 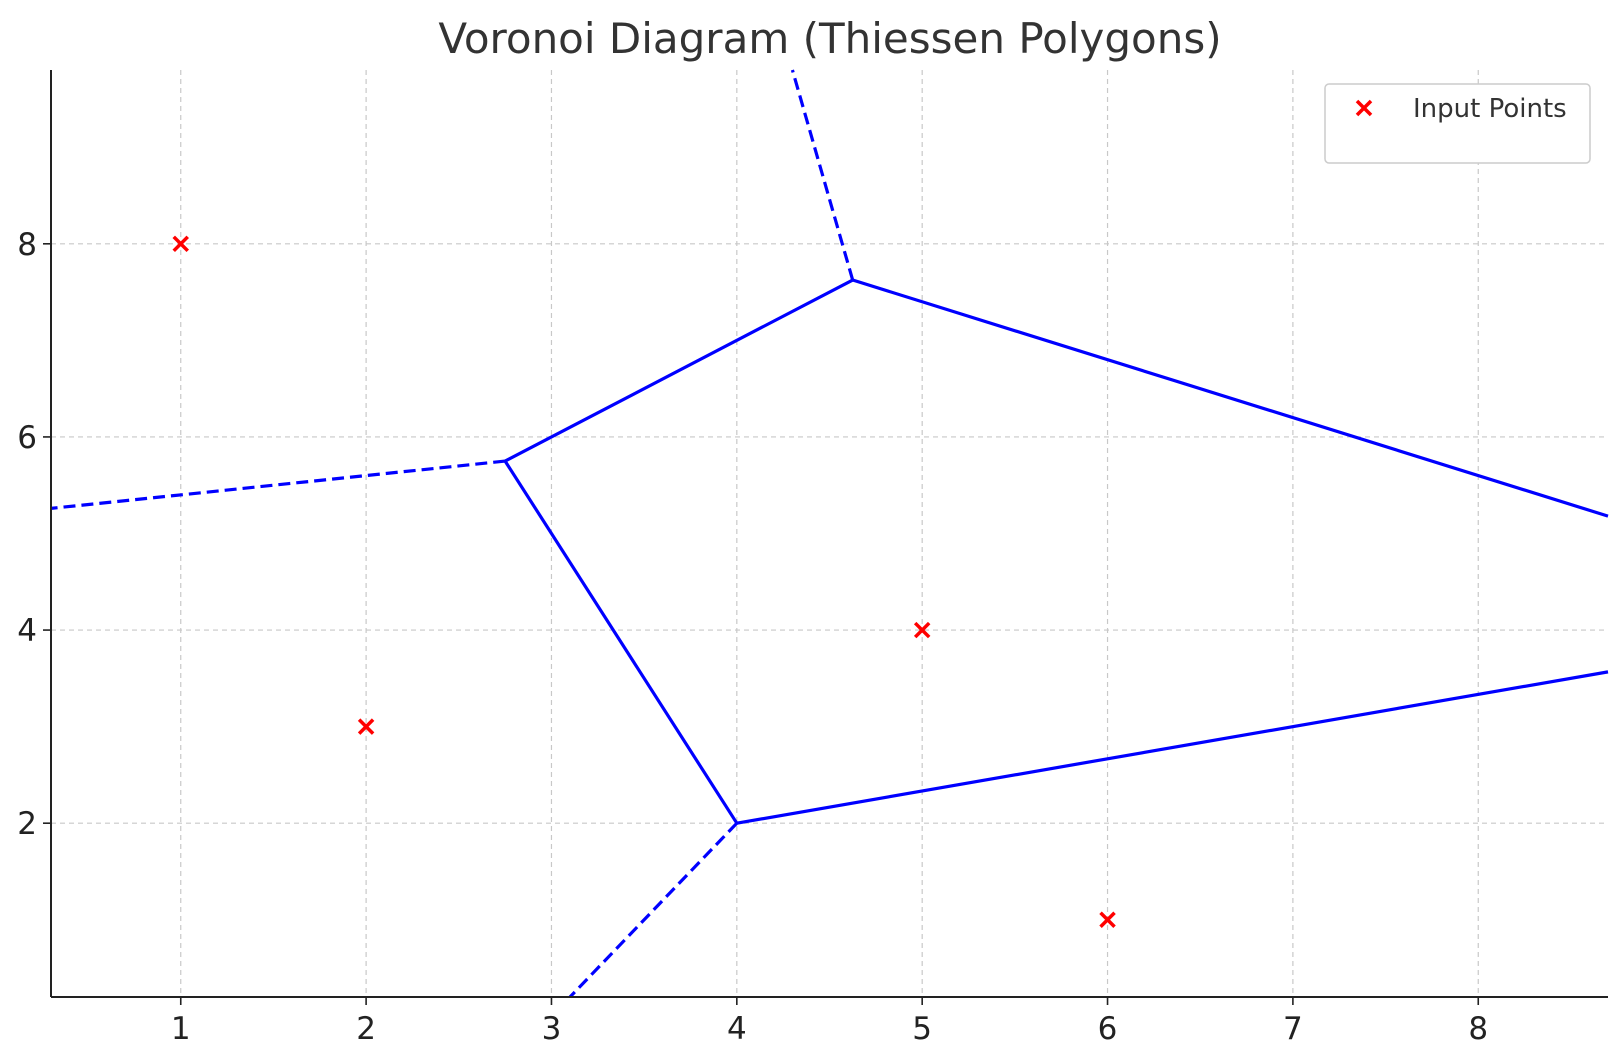 I want to click on x-tick-label: 3, so click(x=552, y=1029).